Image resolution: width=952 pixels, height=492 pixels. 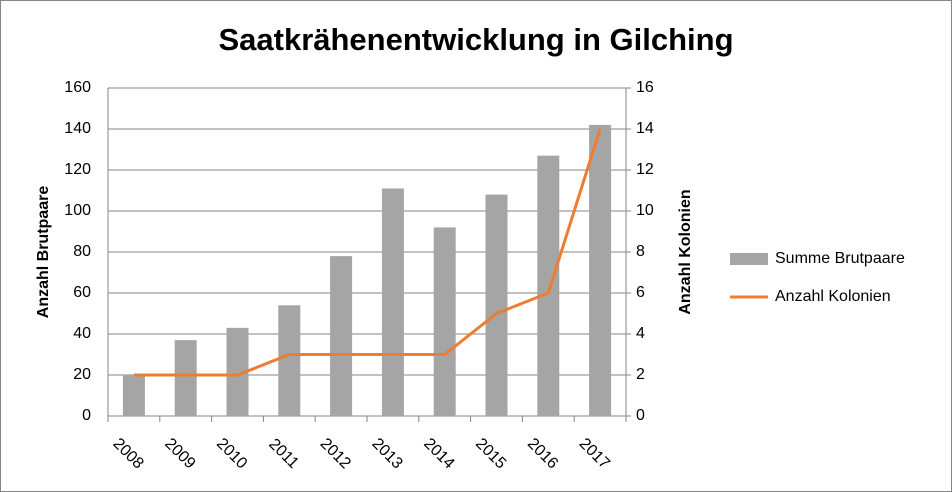 What do you see at coordinates (77, 87) in the screenshot?
I see `y-tick-label: 160` at bounding box center [77, 87].